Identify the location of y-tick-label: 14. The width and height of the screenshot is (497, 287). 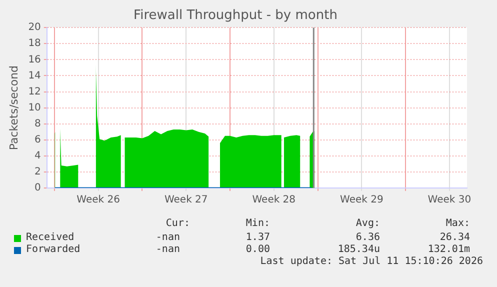
(34, 76).